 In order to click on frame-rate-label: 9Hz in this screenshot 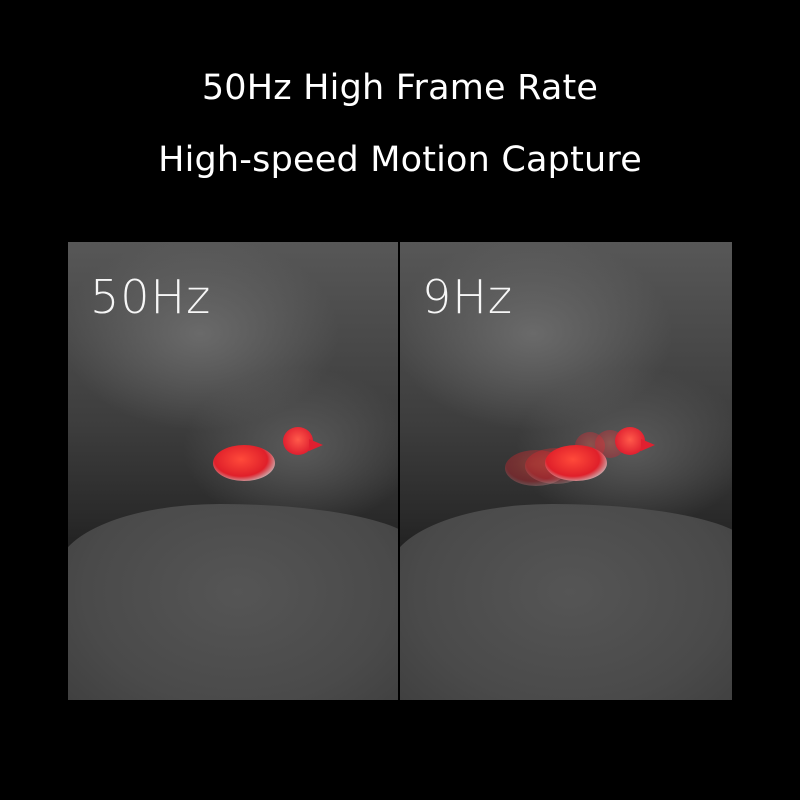, I will do `click(468, 297)`.